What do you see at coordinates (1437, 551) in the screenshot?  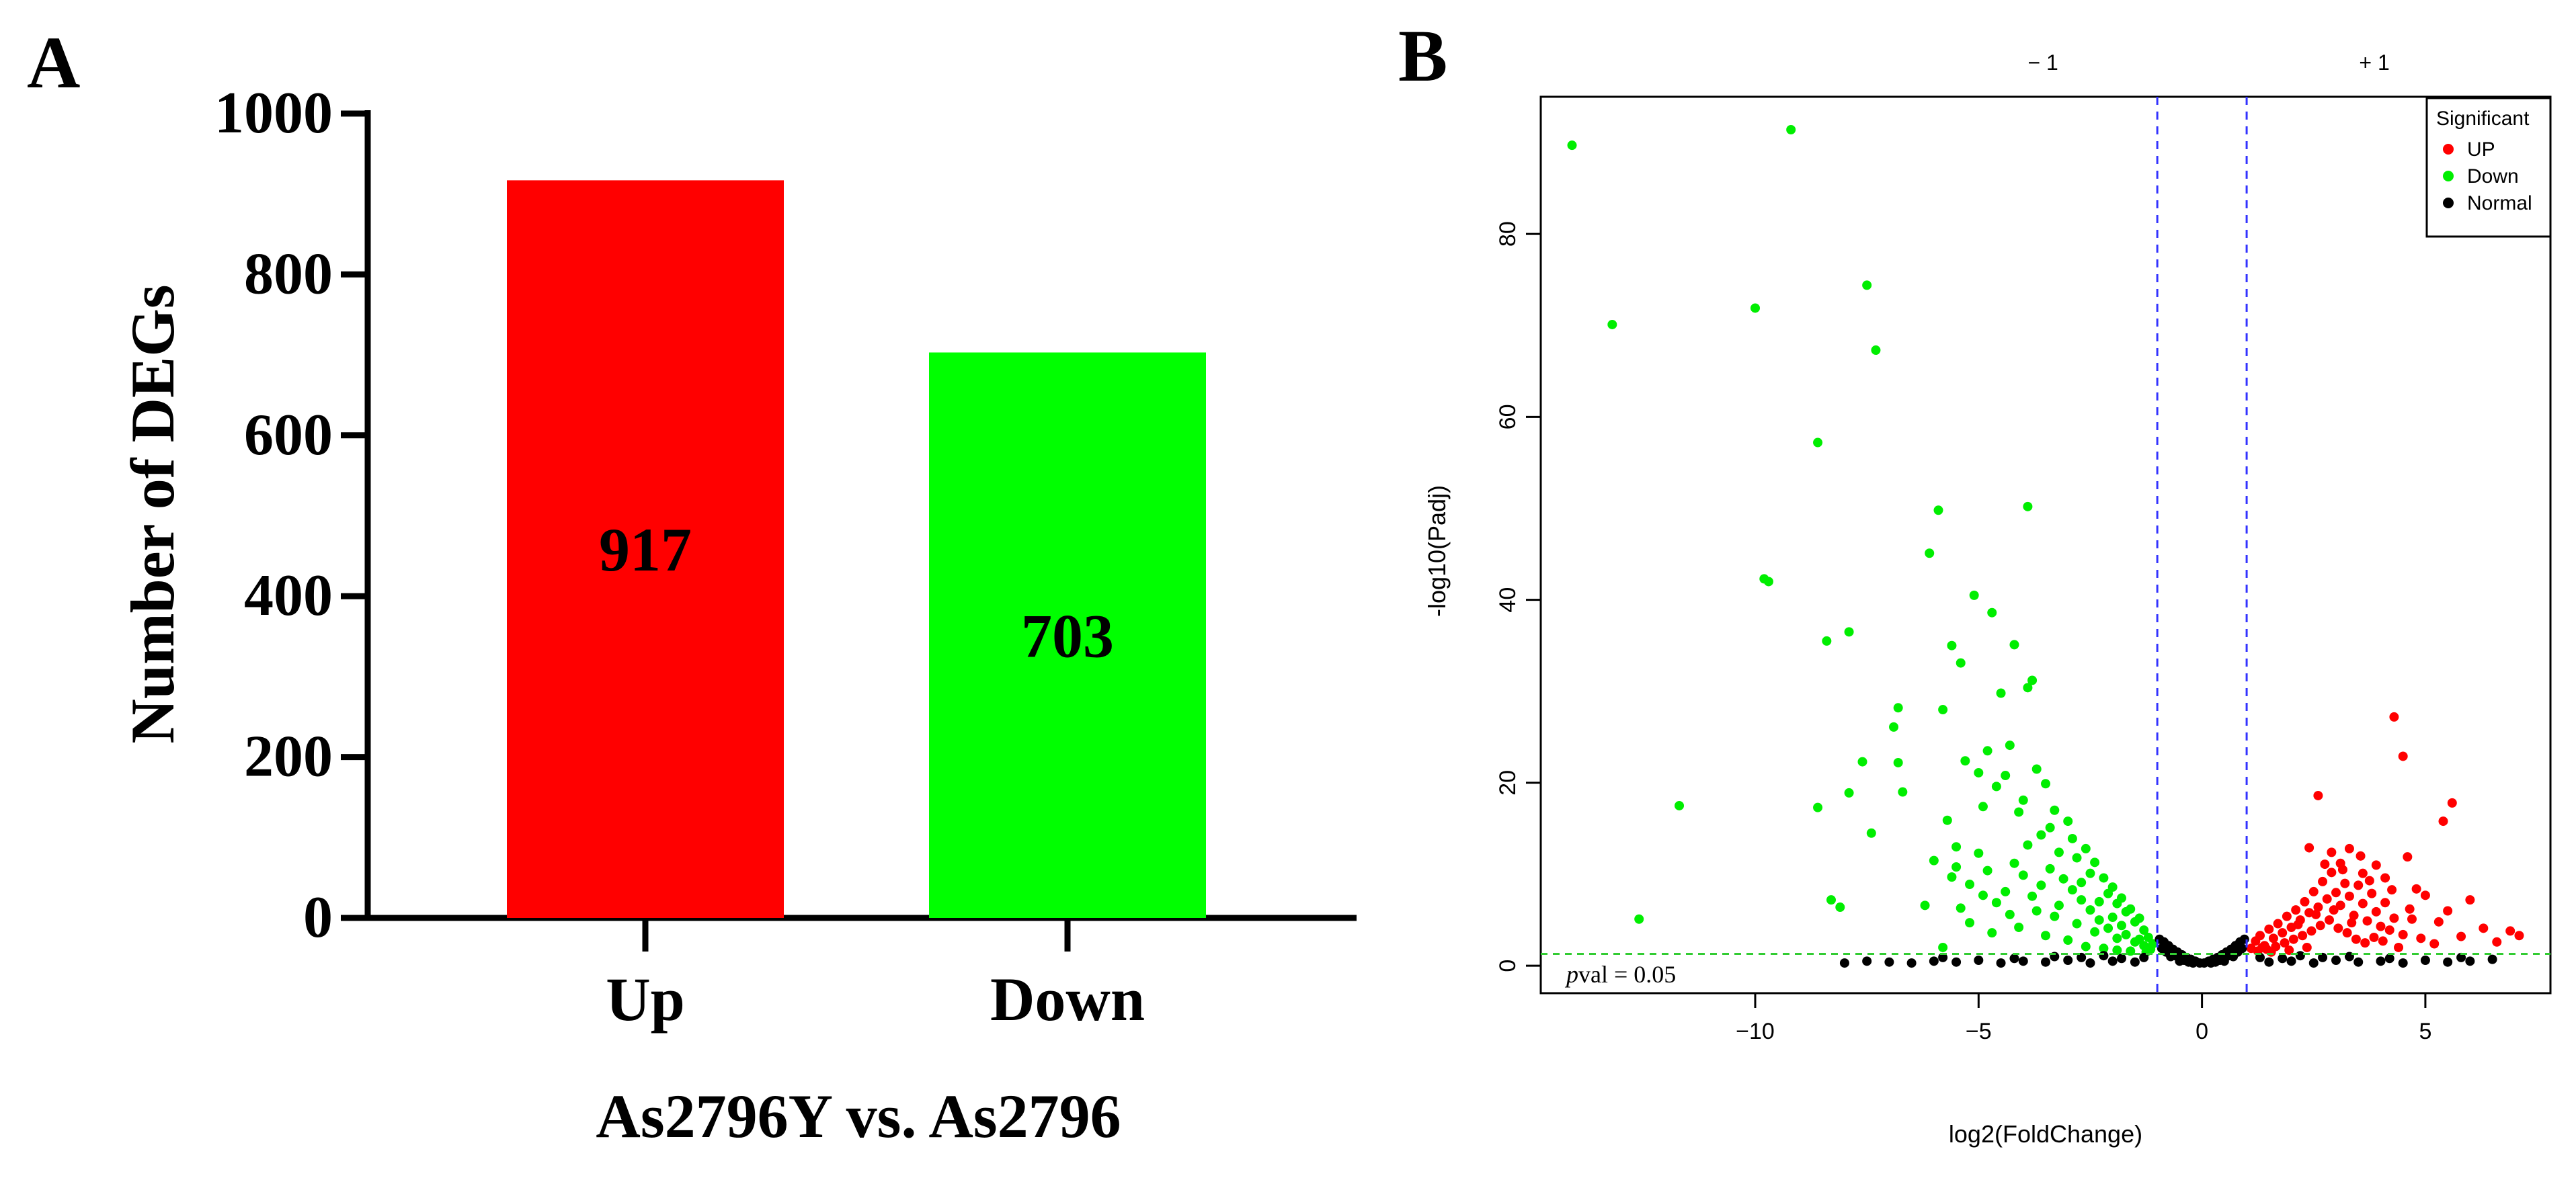 I see `volcano-y-axis-title: -log10(Padj)` at bounding box center [1437, 551].